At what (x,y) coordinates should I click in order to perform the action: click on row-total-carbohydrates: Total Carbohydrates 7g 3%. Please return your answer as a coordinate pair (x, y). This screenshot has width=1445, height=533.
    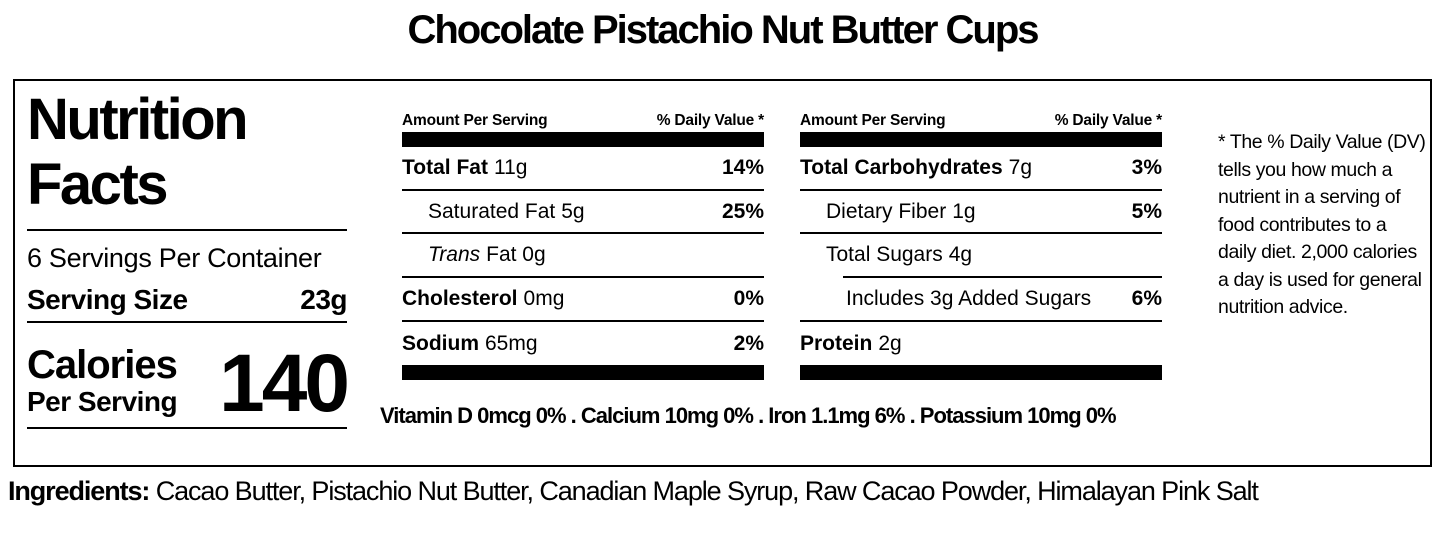
    Looking at the image, I should click on (981, 169).